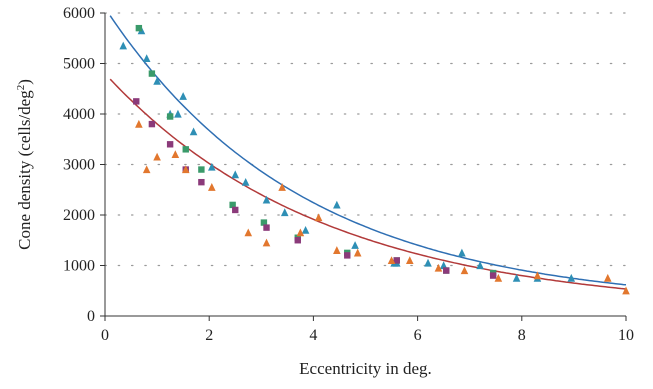 This screenshot has width=653, height=389. I want to click on y-tick-label: 6000, so click(79, 13).